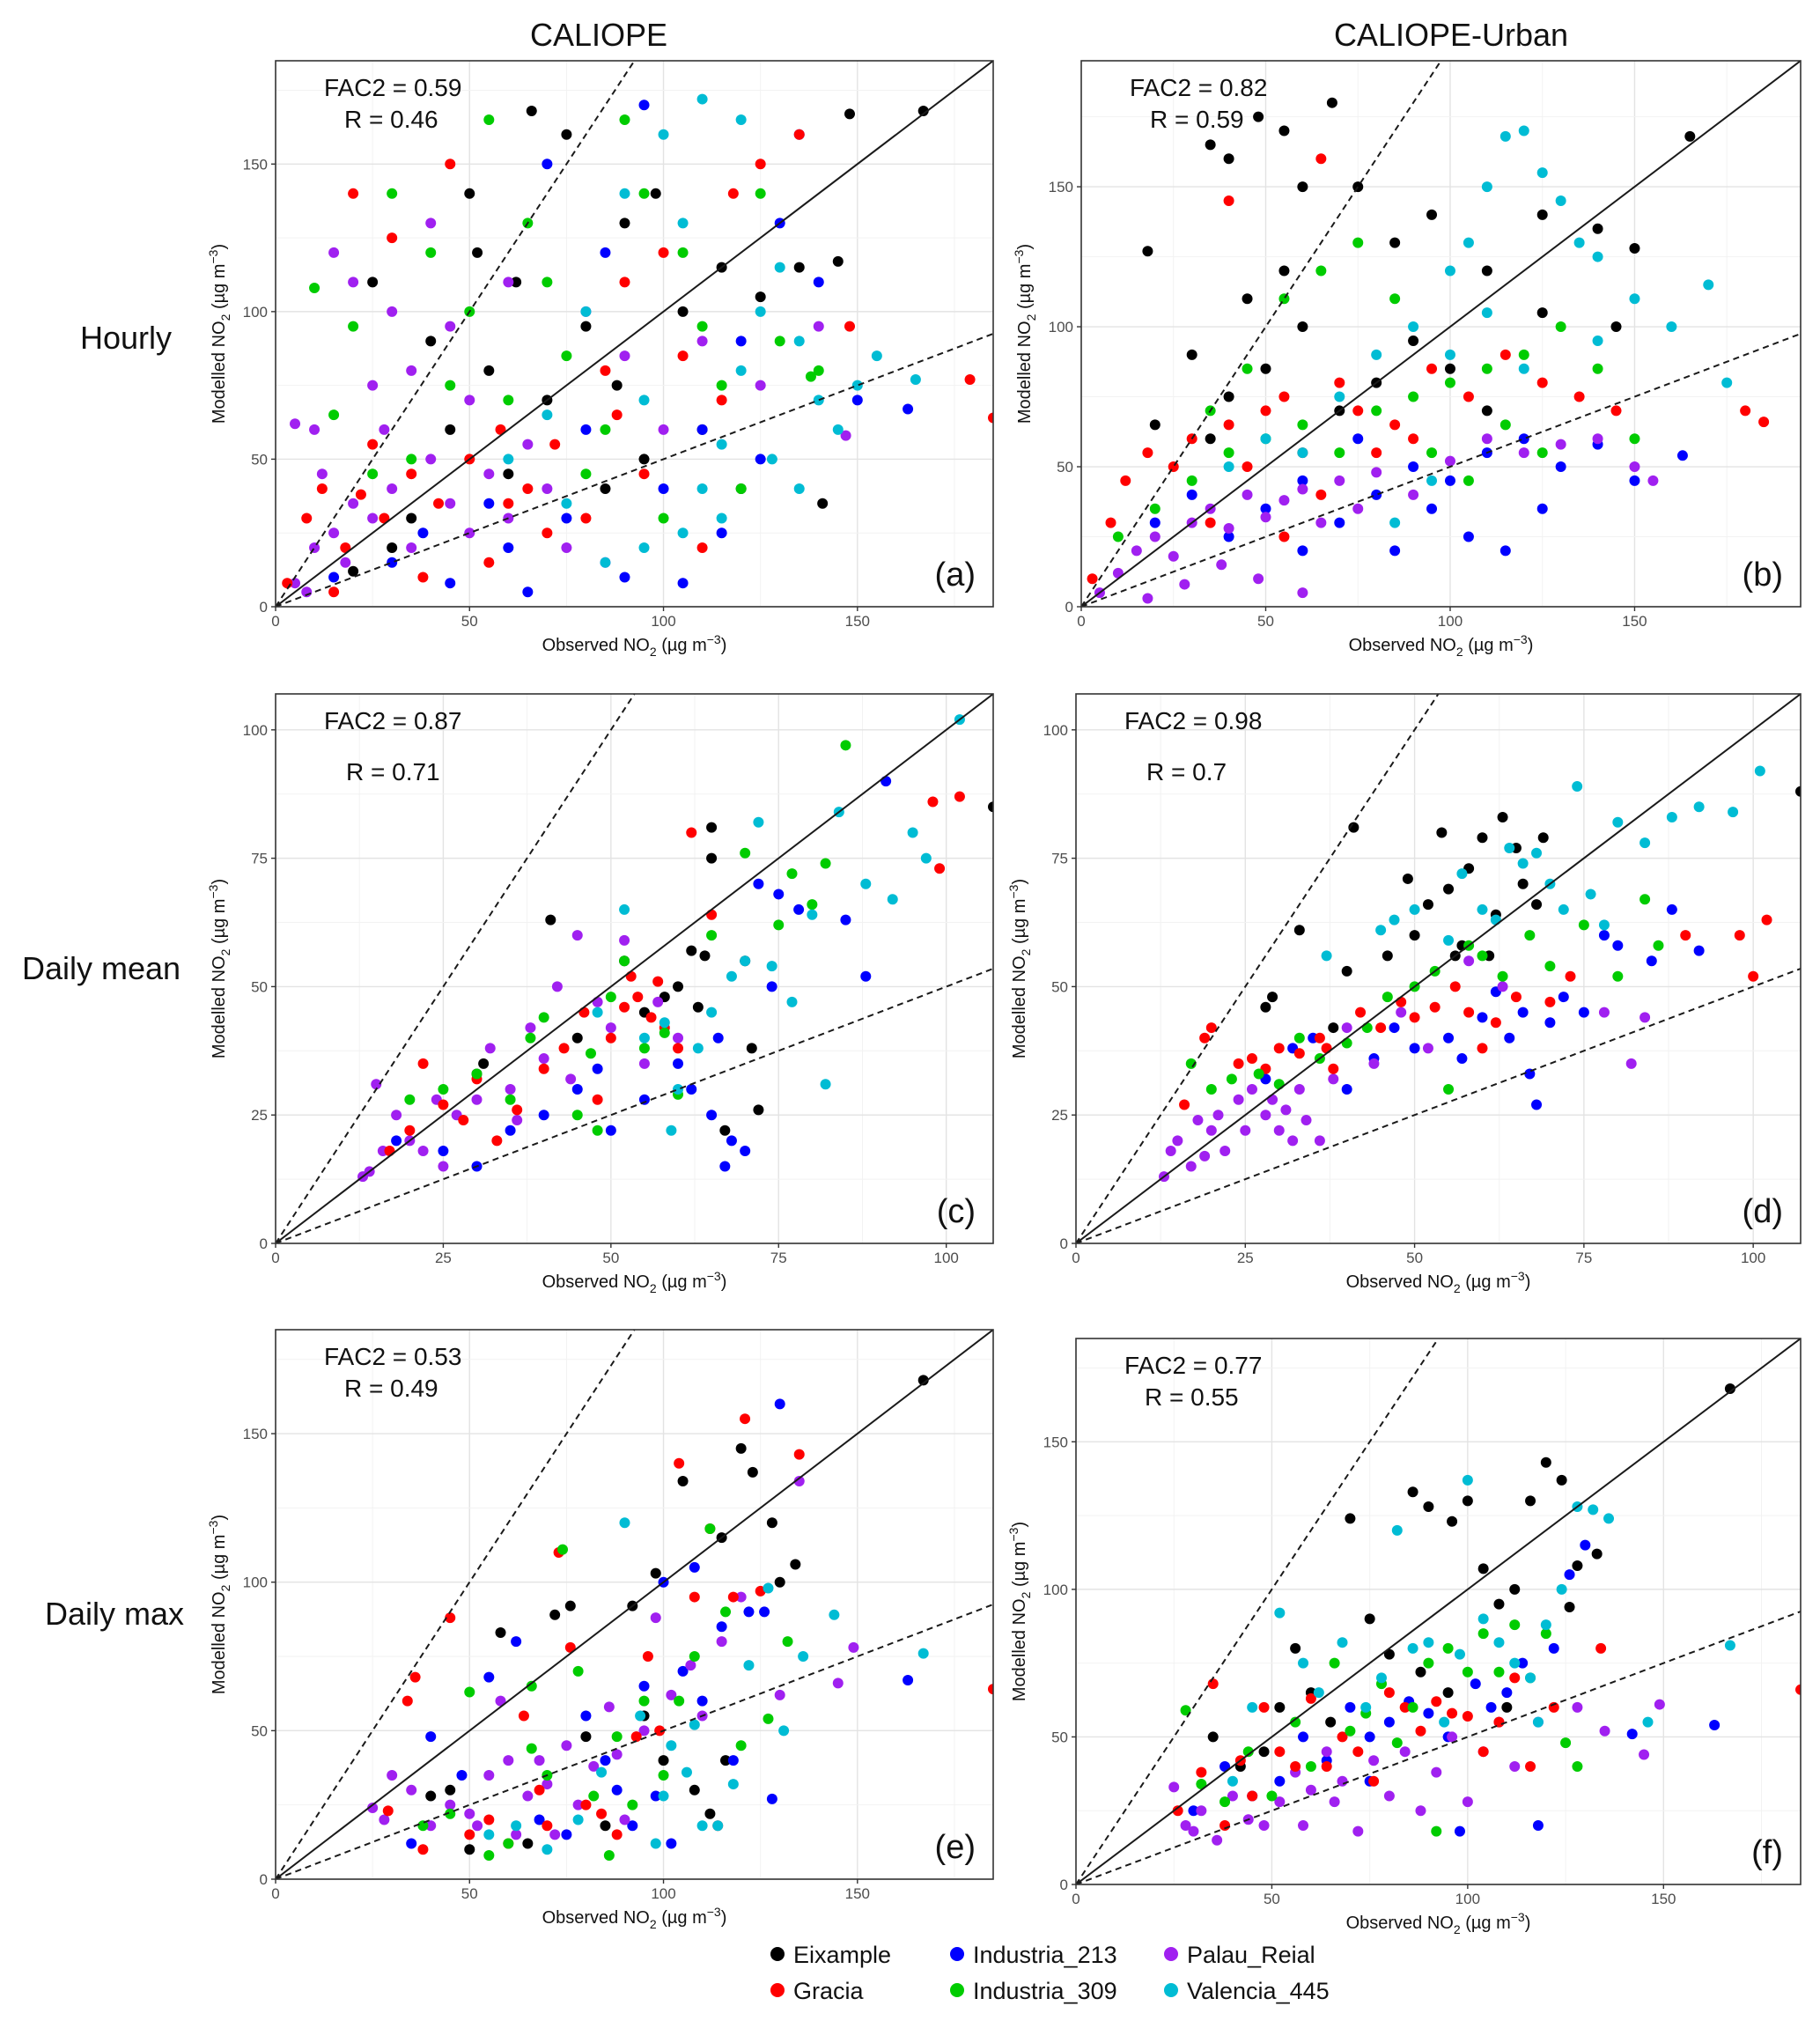 Image resolution: width=1820 pixels, height=2028 pixels. Describe the element at coordinates (1019, 1525) in the screenshot. I see `y-axis-label-part: )` at that location.